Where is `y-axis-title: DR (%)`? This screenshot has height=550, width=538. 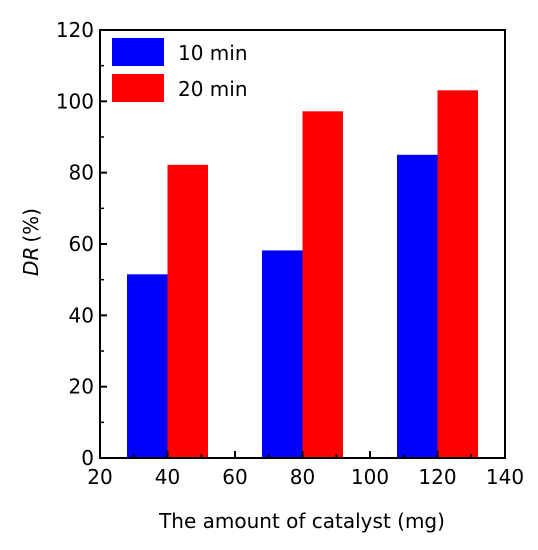
y-axis-title: DR (%) is located at coordinates (31, 242).